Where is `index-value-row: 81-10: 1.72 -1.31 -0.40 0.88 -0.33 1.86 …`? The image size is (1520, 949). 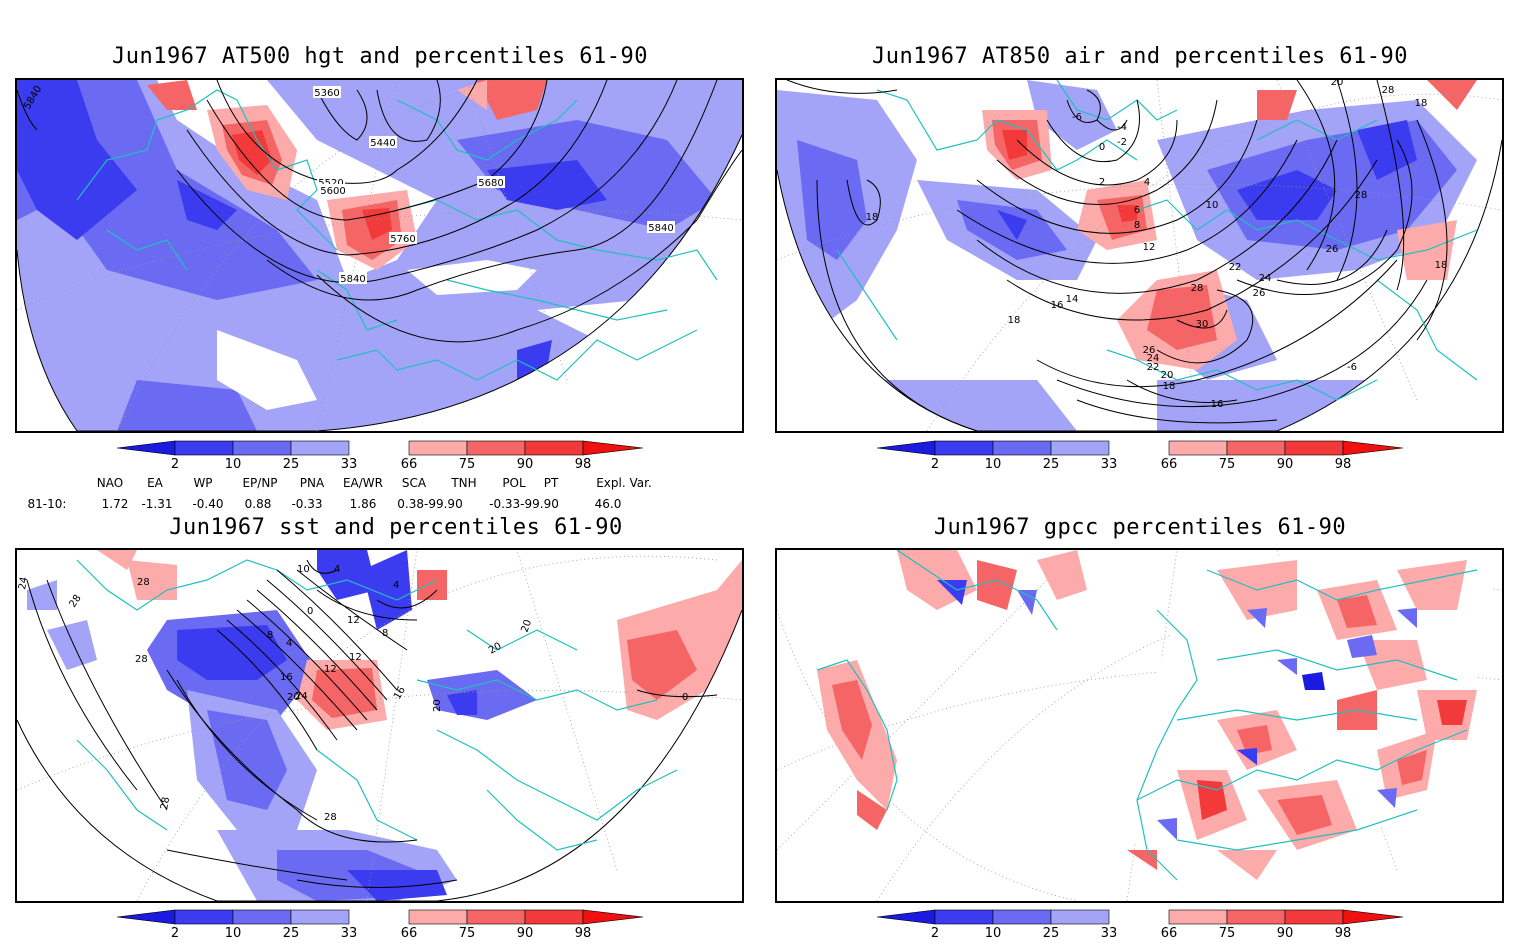 index-value-row: 81-10: 1.72 -1.31 -0.40 0.88 -0.33 1.86 … is located at coordinates (380, 505).